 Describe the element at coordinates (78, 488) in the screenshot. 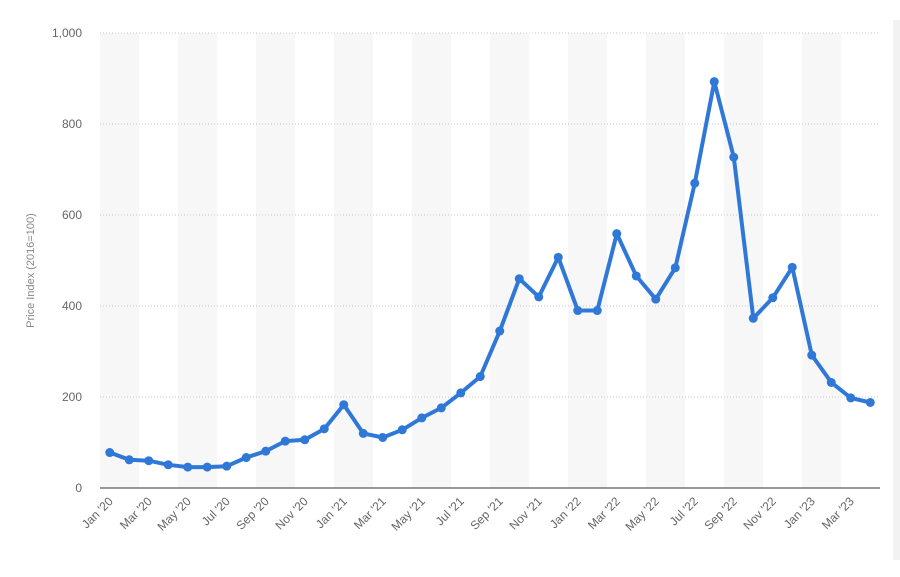

I see `y-tick-label: 0` at that location.